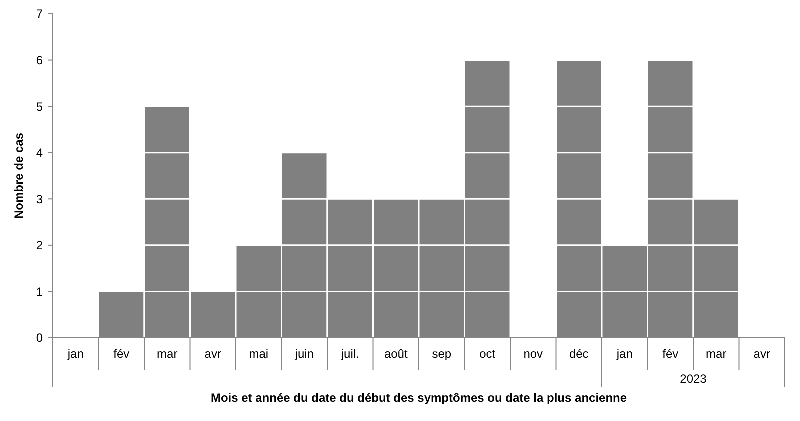  I want to click on y-tick-label: 4, so click(40, 153).